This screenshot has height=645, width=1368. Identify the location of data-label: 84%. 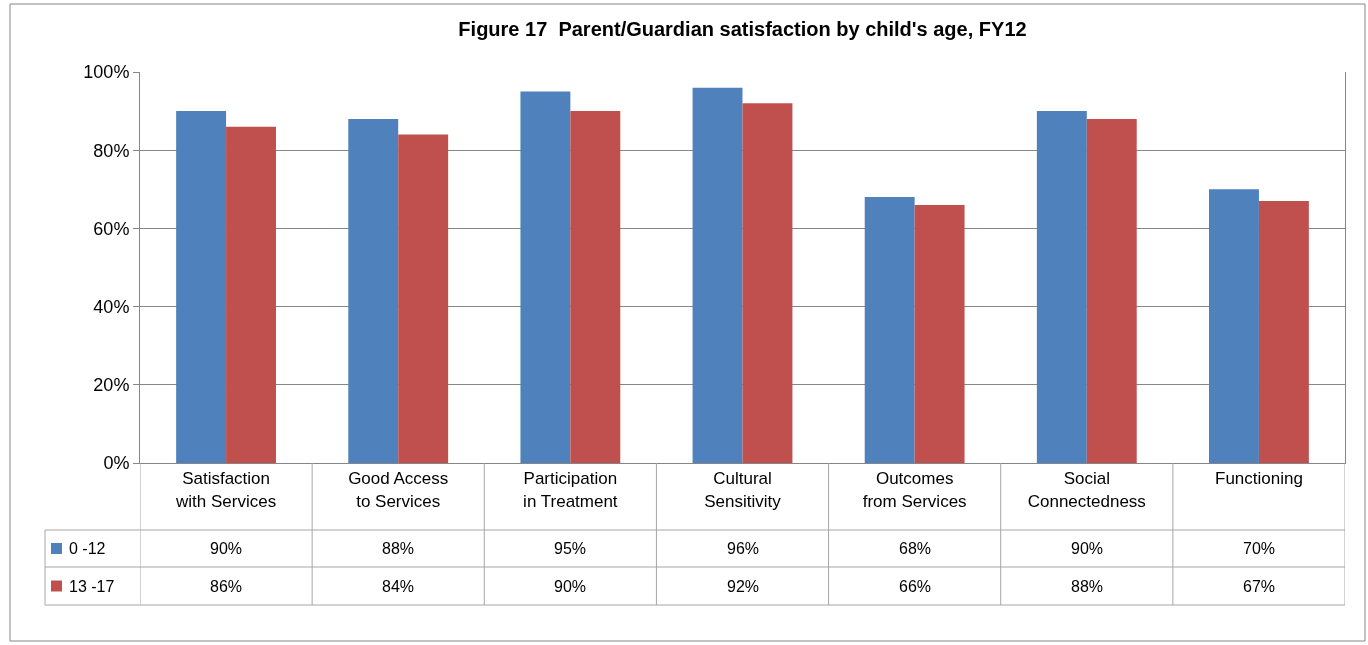
(398, 586).